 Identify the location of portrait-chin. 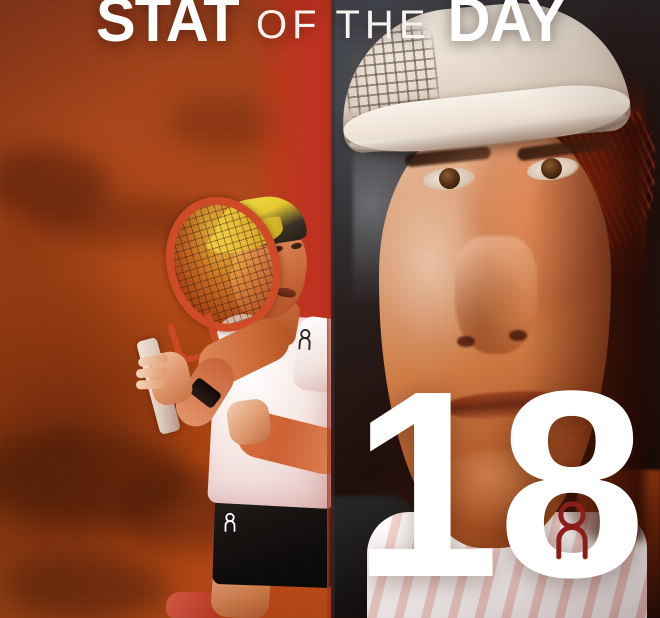
(497, 493).